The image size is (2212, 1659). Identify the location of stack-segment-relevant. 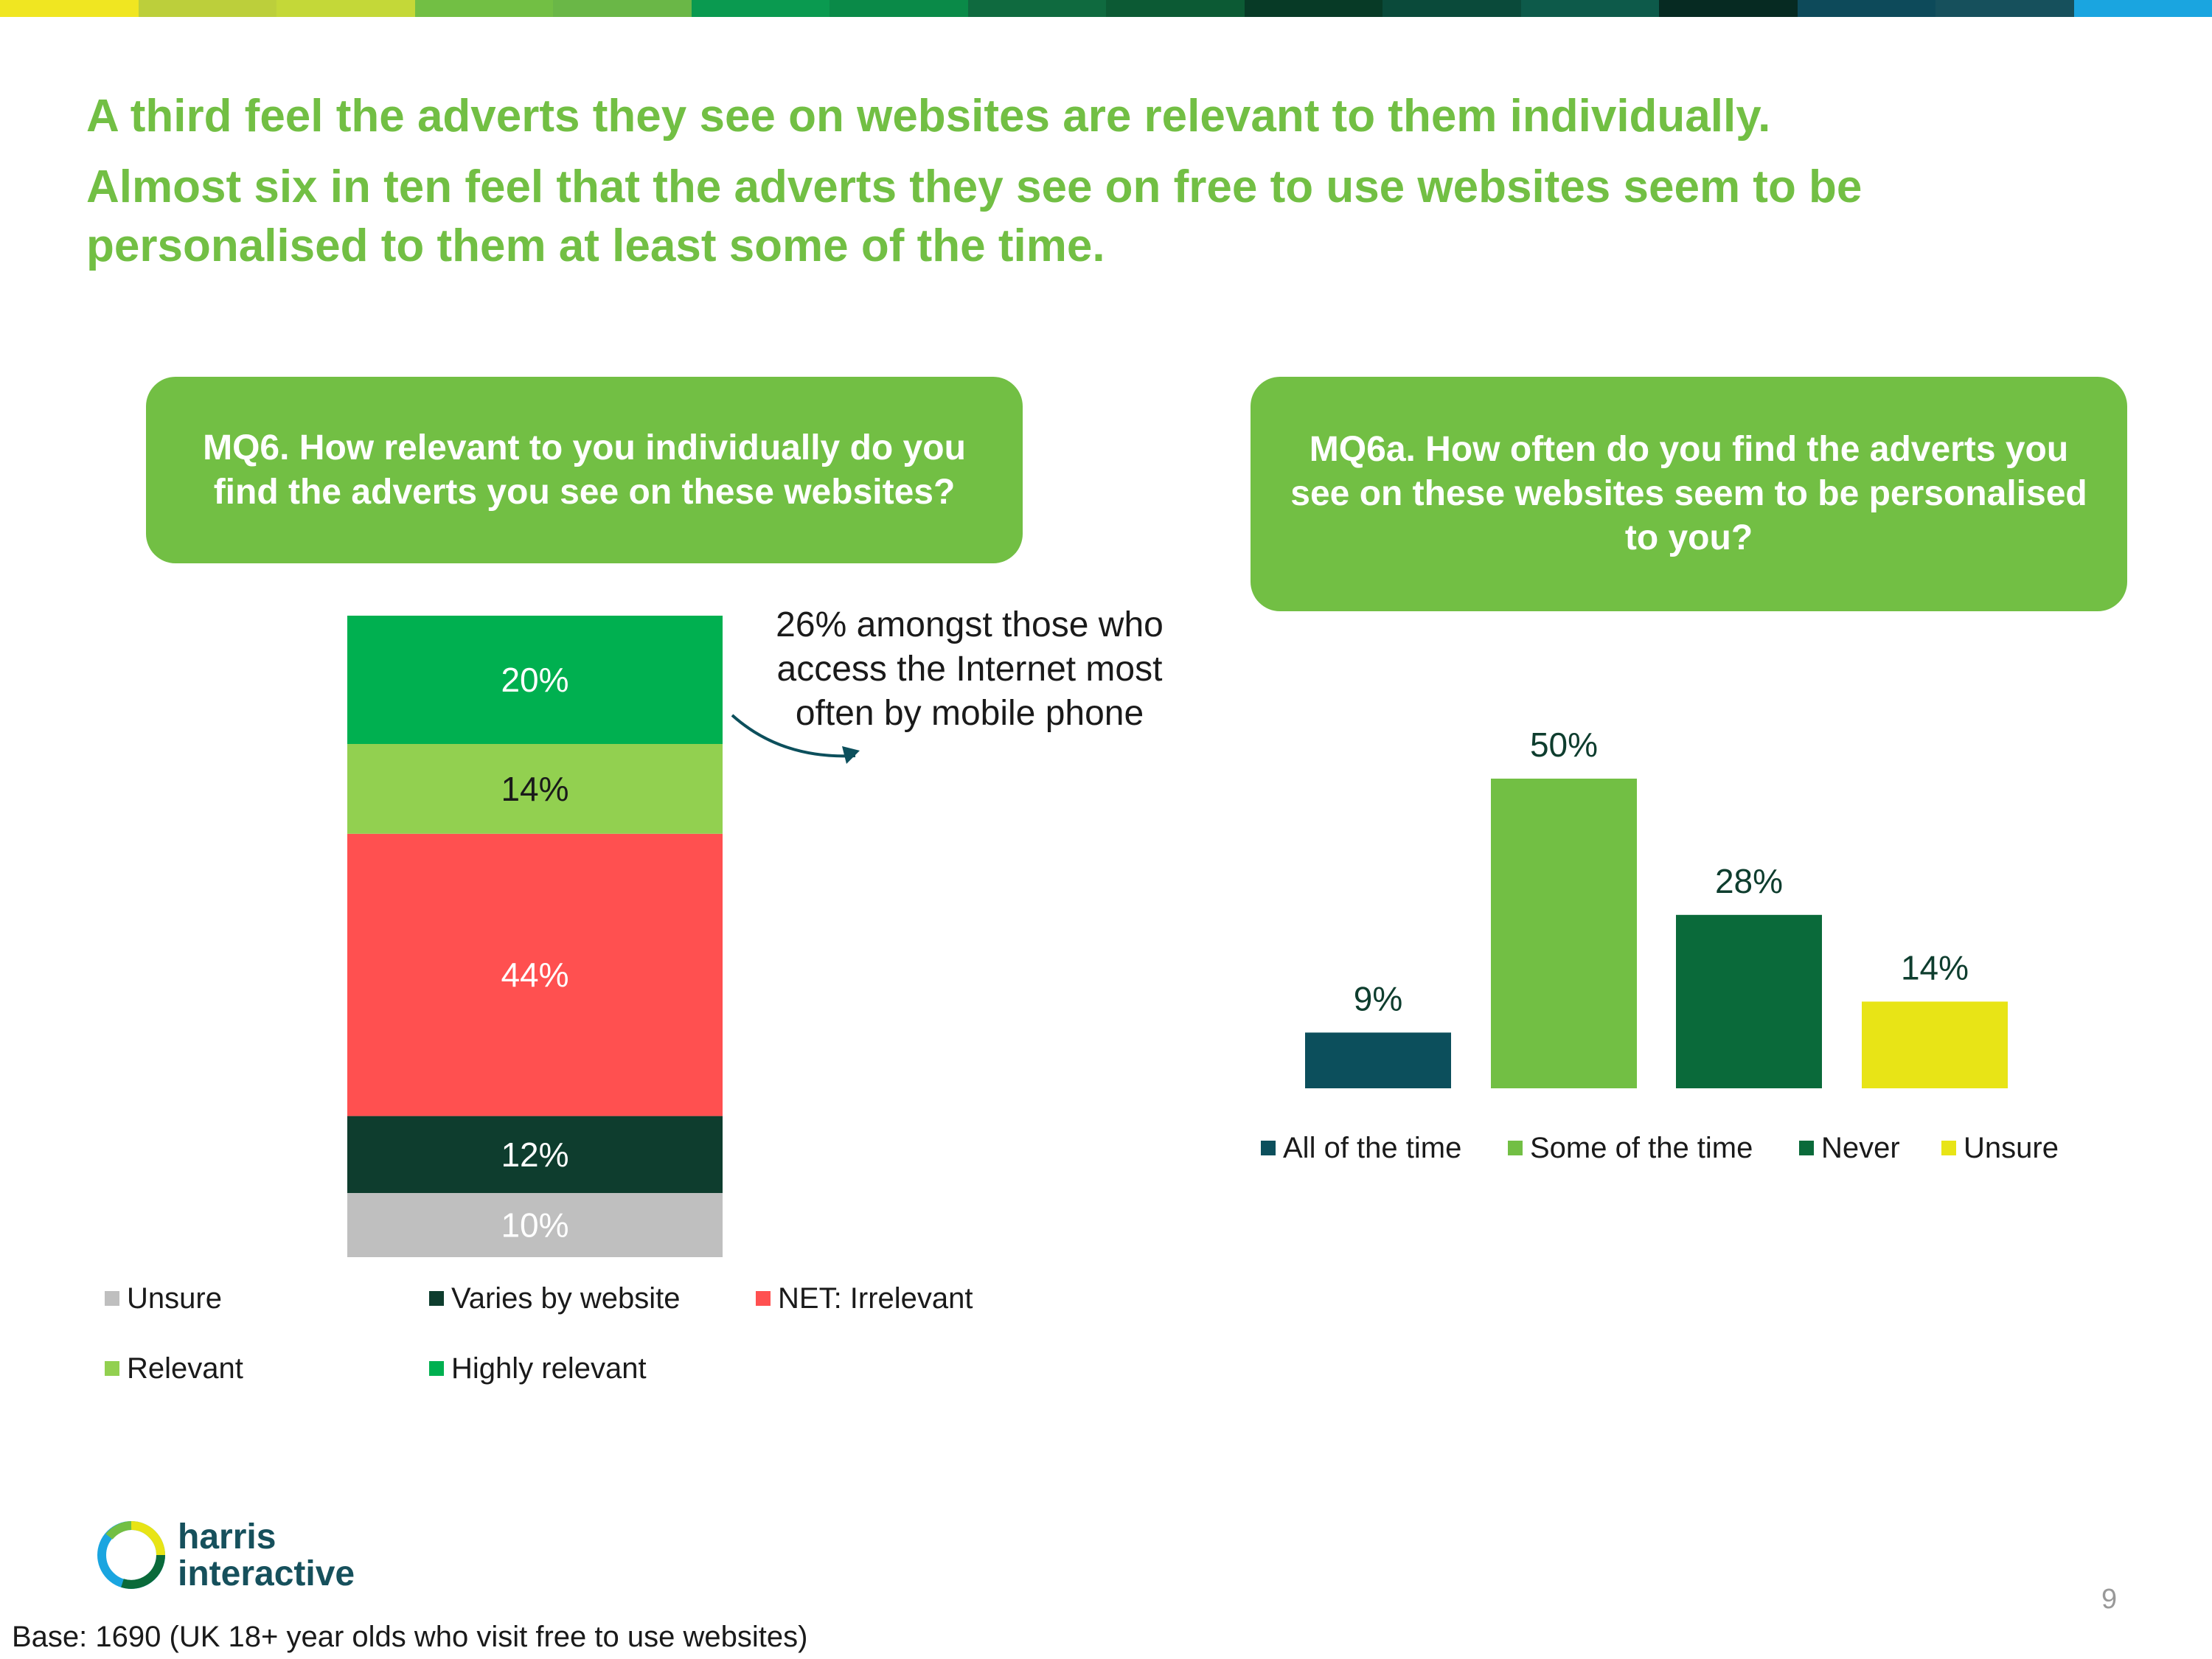
(535, 789).